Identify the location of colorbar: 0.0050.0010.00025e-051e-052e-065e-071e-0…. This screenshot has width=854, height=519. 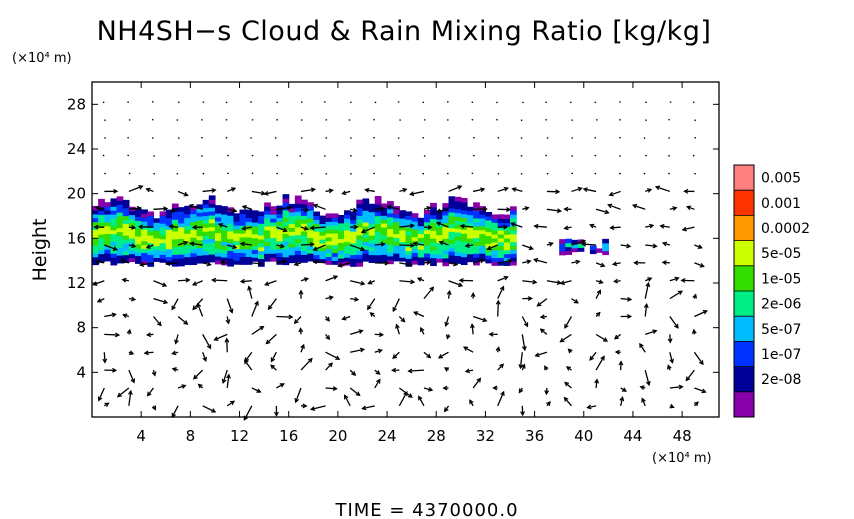
(771, 291).